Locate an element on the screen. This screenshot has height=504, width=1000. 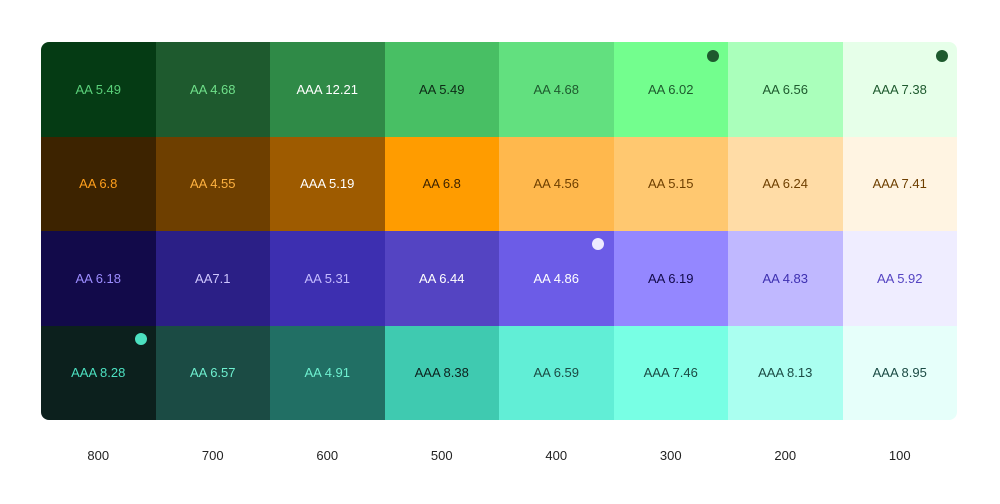
column-label: 100 is located at coordinates (899, 455).